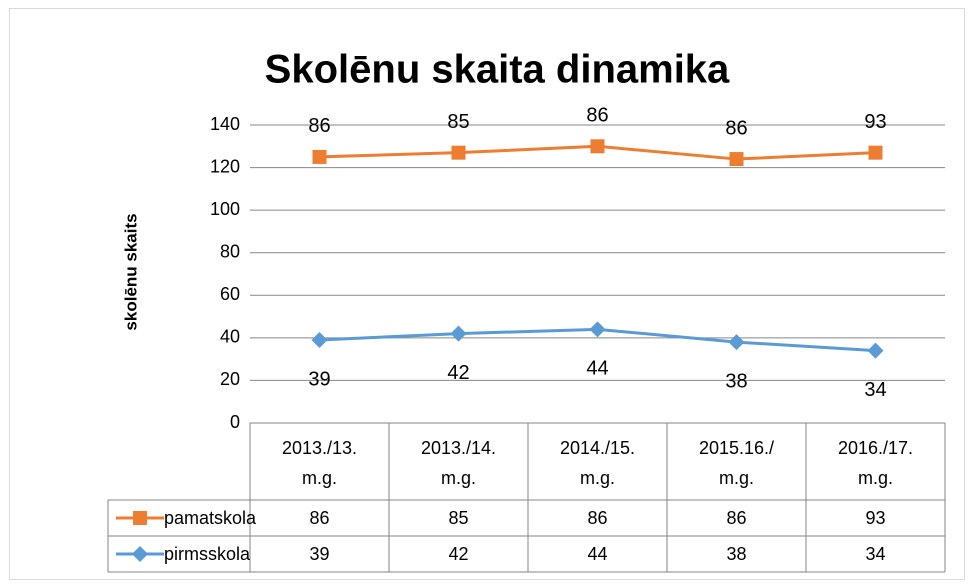 The height and width of the screenshot is (585, 969). What do you see at coordinates (319, 553) in the screenshot?
I see `table-value: 39` at bounding box center [319, 553].